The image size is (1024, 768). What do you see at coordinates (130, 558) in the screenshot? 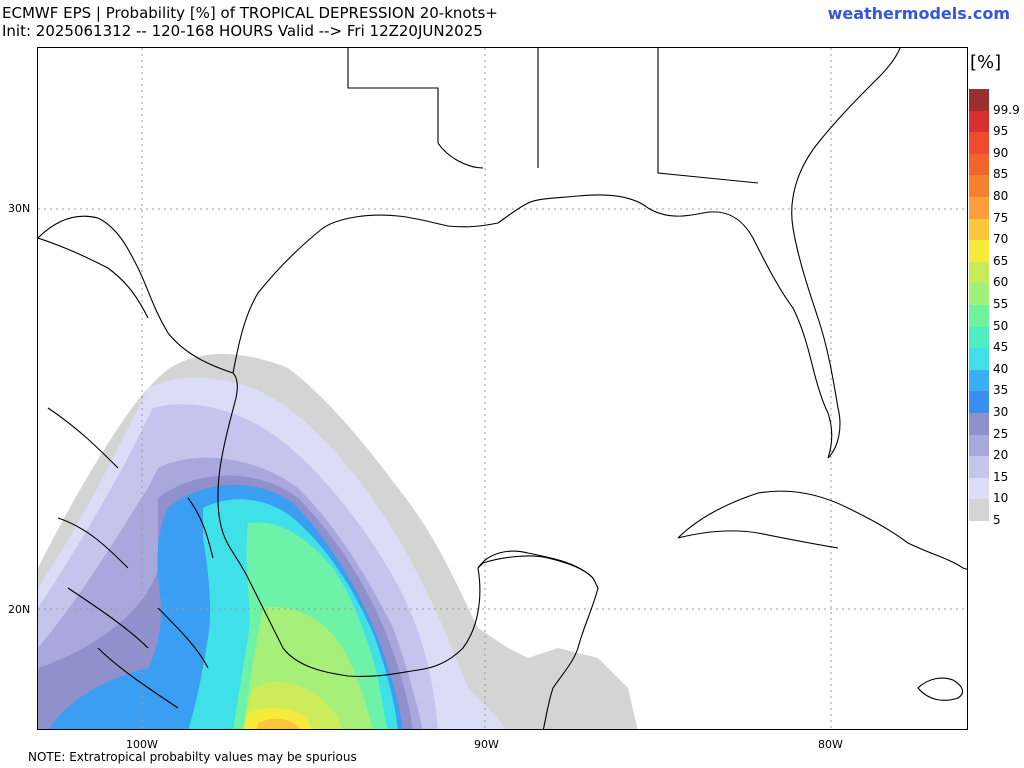
I see `mexico-interior-borders` at bounding box center [130, 558].